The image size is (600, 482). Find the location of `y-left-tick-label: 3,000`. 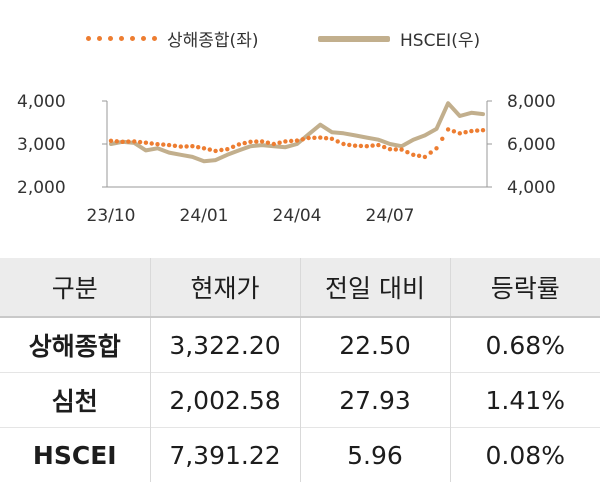

y-left-tick-label: 3,000 is located at coordinates (41, 145).